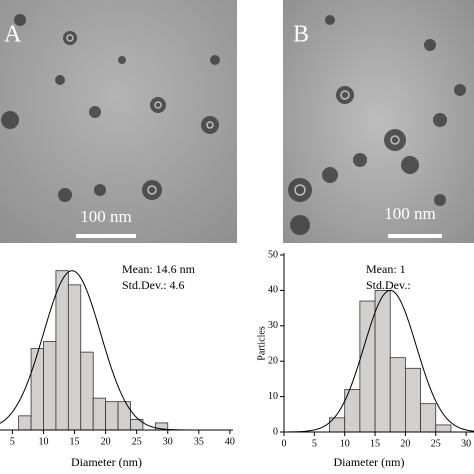 The image size is (474, 474). What do you see at coordinates (199, 441) in the screenshot?
I see `x-tick-label: 35` at bounding box center [199, 441].